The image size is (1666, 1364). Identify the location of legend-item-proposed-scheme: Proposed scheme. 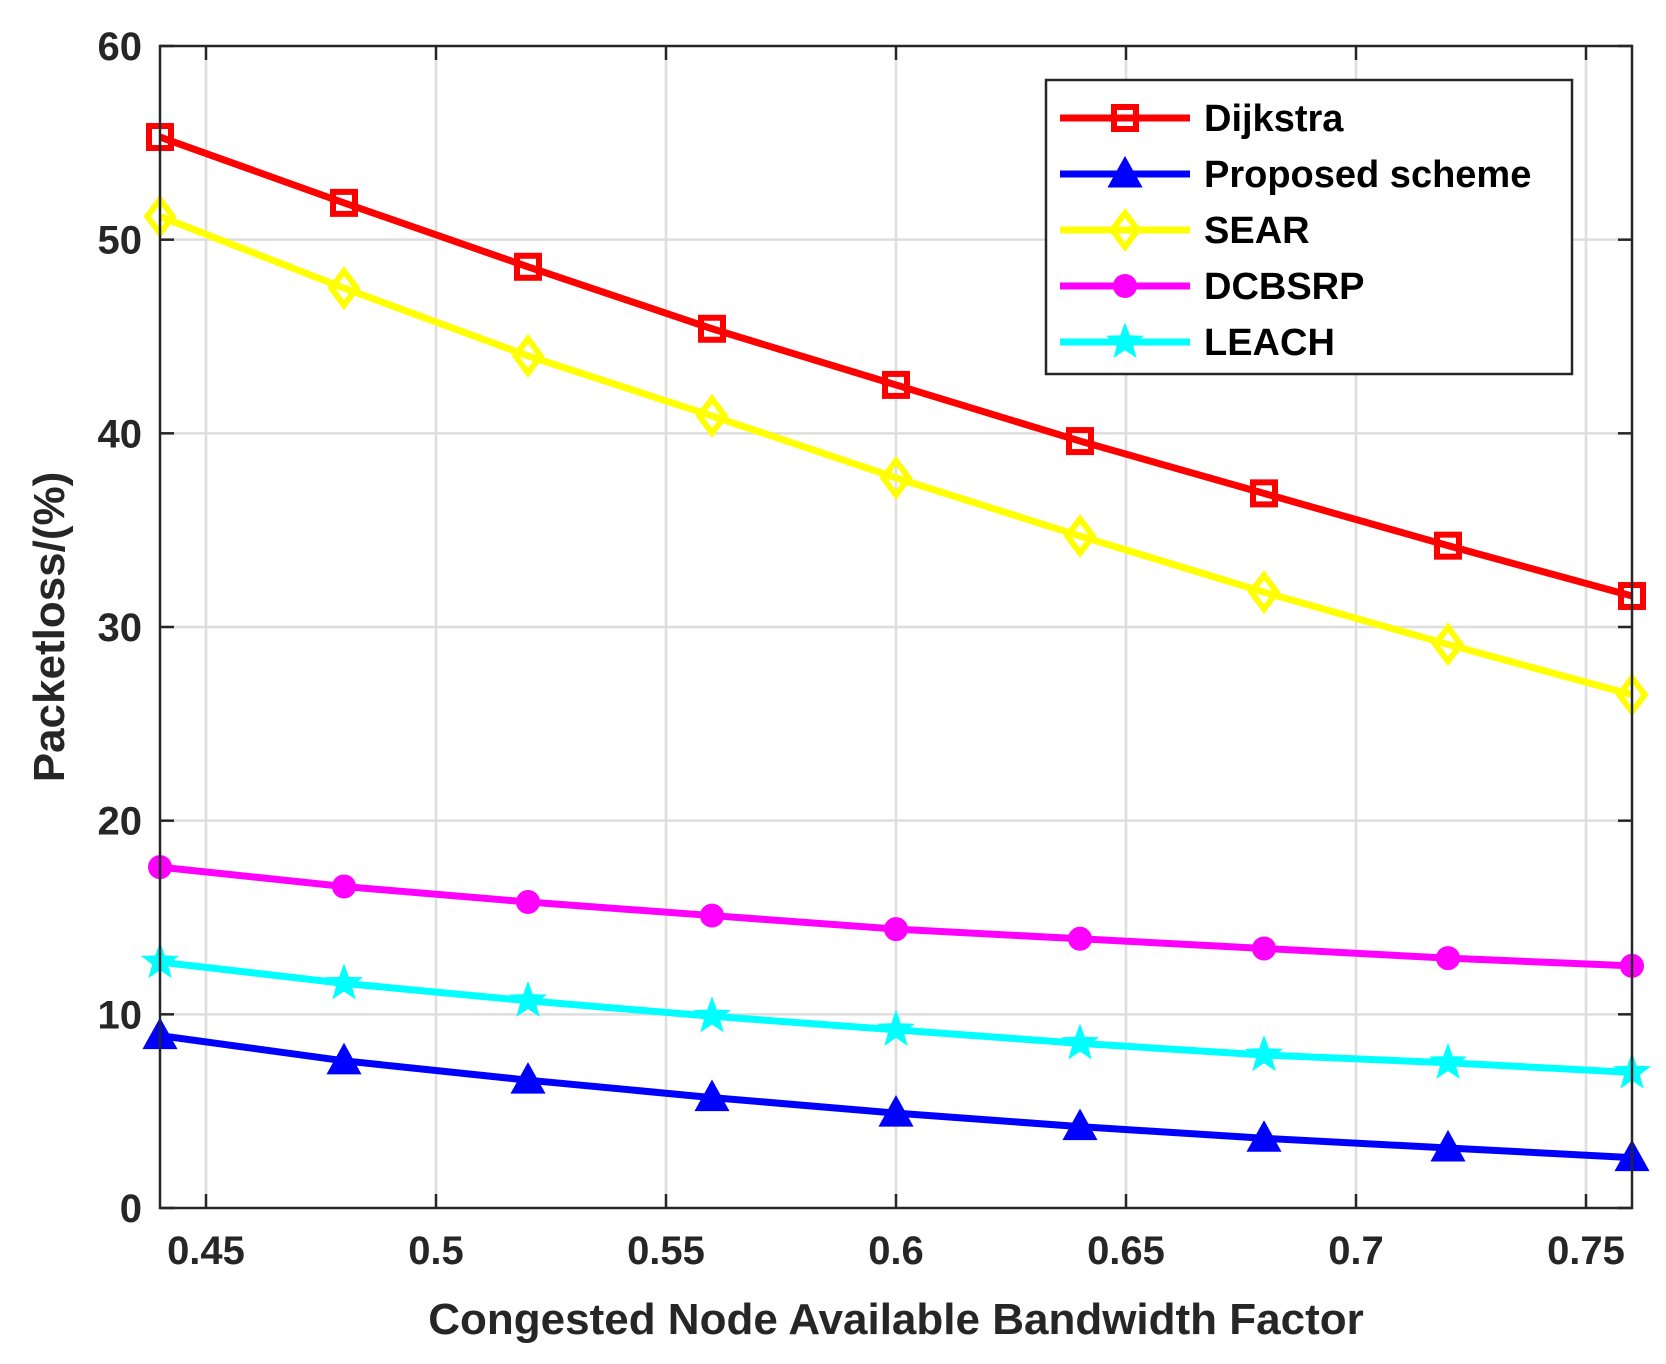
(1295, 175).